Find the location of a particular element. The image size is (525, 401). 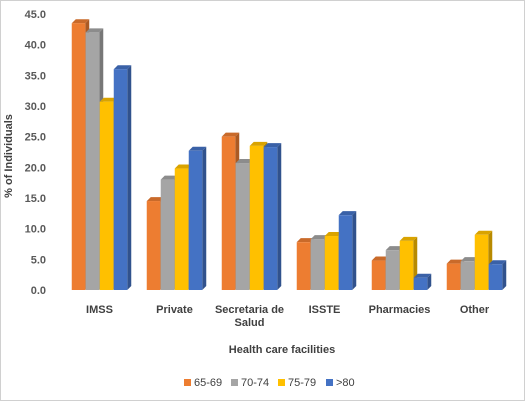

y-tick-label: 5.0 is located at coordinates (38, 260).